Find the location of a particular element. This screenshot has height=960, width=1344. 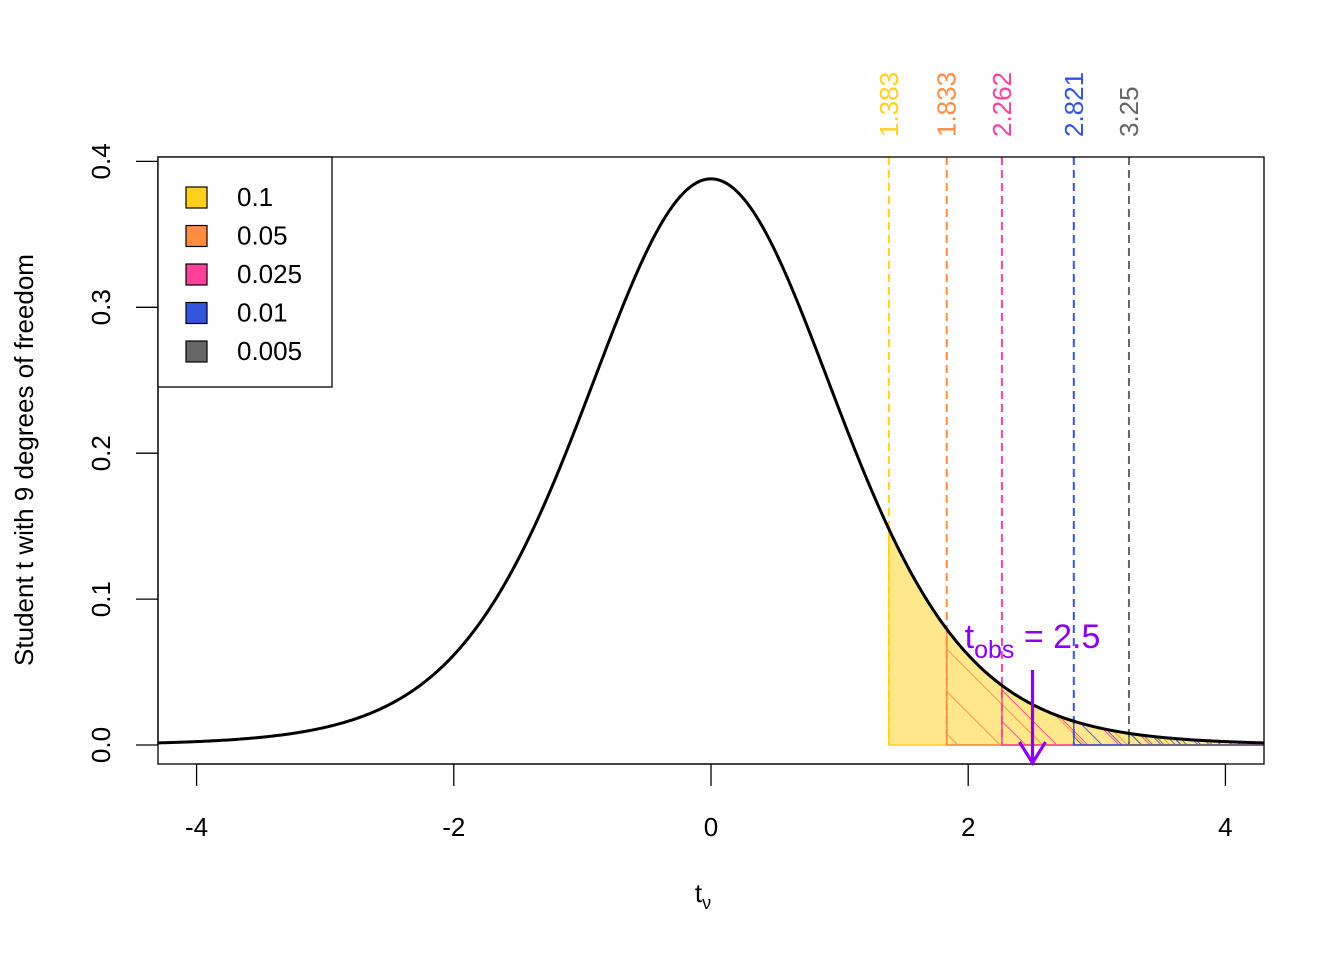

critical-label-1.833: 1.833 is located at coordinates (947, 104).